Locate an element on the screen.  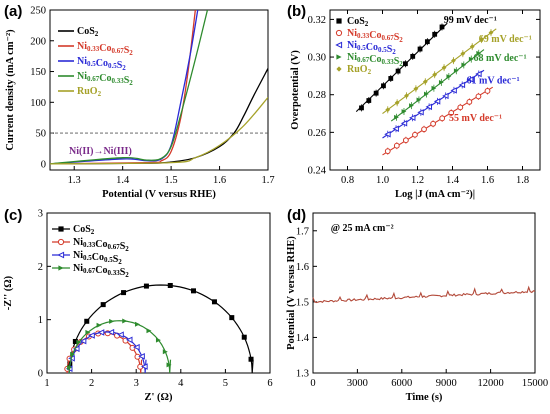
fit-line-RuO2 is located at coordinates (439, 71).